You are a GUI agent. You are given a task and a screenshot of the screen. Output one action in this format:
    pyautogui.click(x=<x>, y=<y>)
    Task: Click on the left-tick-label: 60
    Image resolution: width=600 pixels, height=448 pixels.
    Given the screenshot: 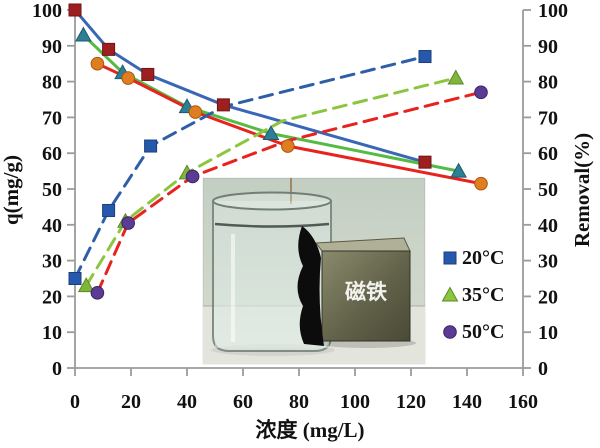 What is the action you would take?
    pyautogui.click(x=52, y=154)
    